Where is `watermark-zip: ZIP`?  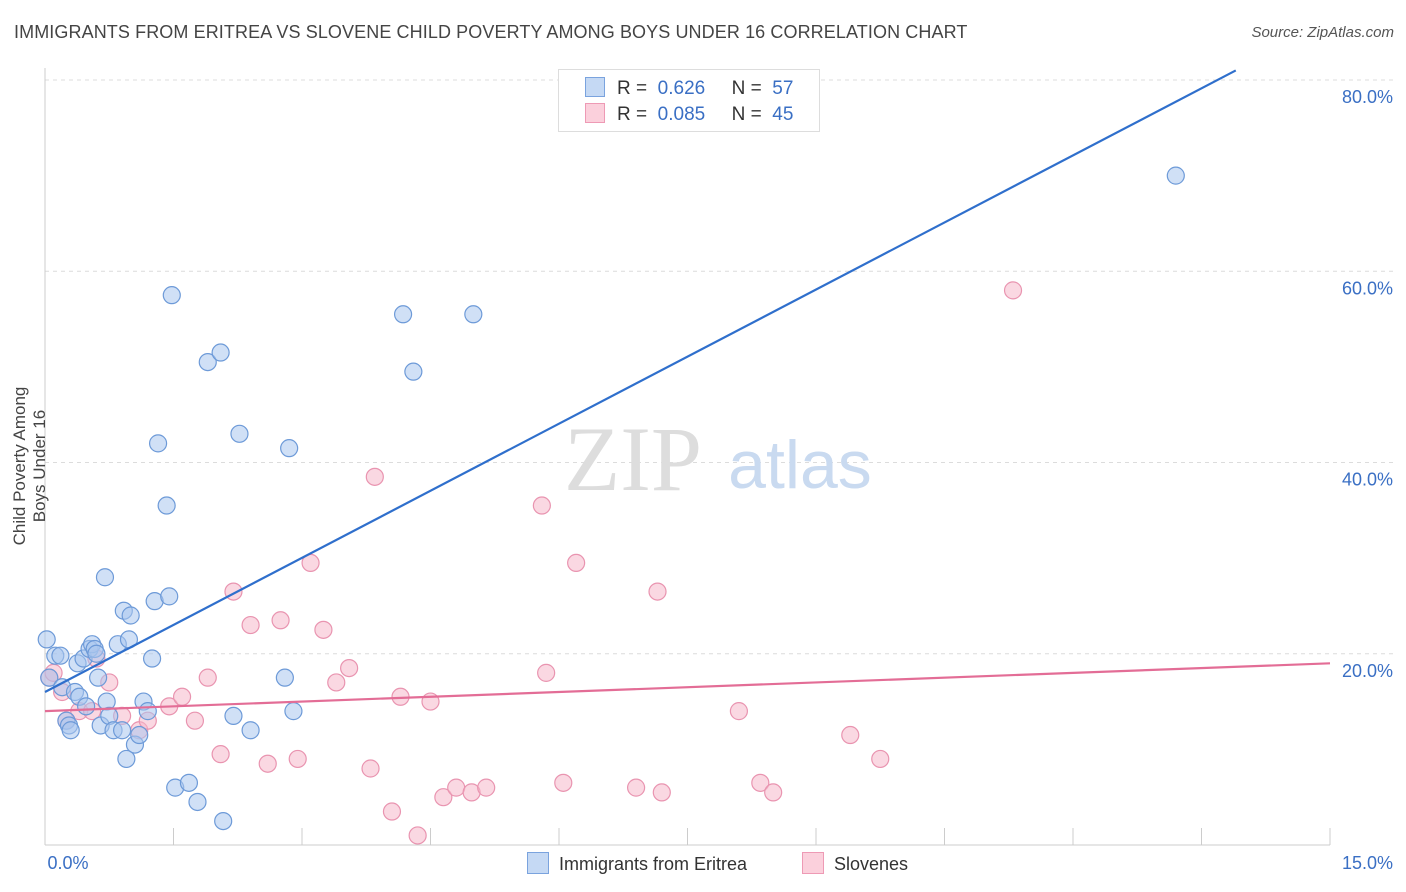
watermark-zip: ZIP is located at coordinates (633, 459).